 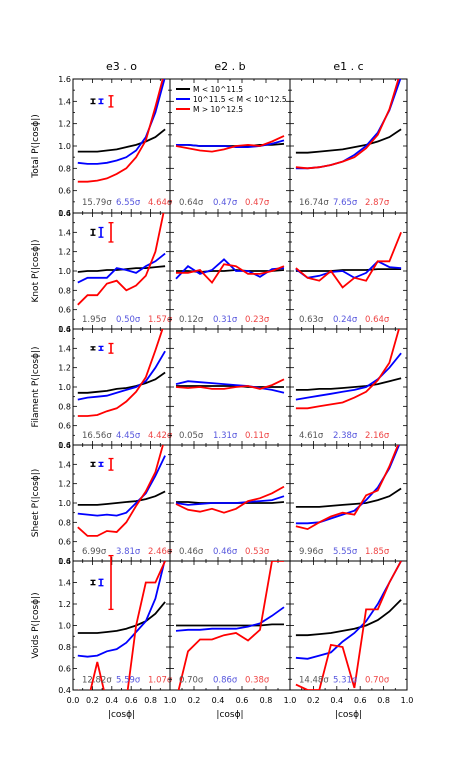 What do you see at coordinates (225, 320) in the screenshot?
I see `significance-label: 0.31σ` at bounding box center [225, 320].